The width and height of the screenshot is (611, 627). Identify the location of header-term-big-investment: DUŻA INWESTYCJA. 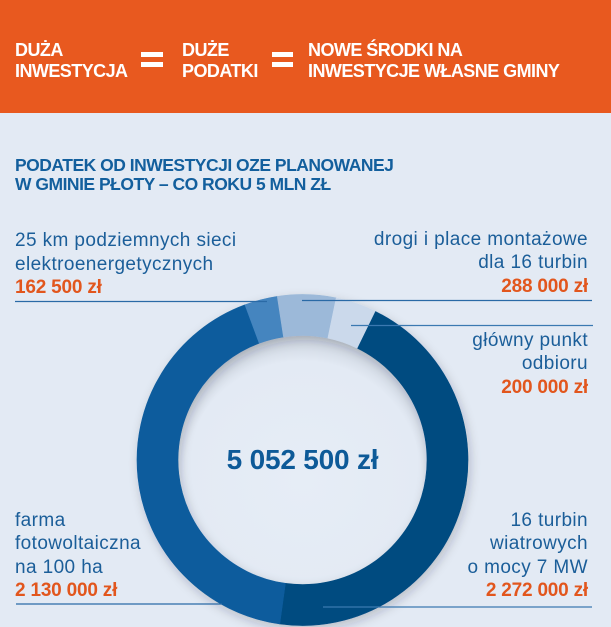
(71, 61).